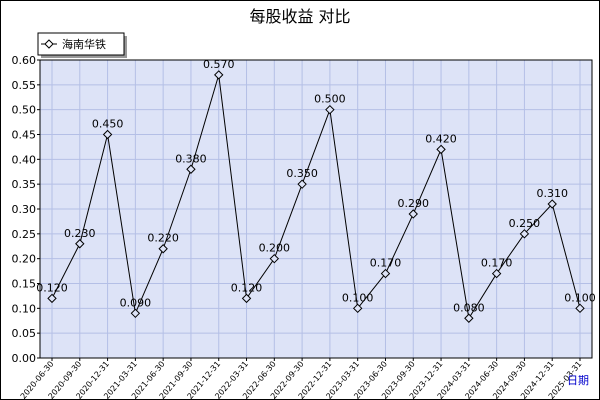 Image resolution: width=600 pixels, height=400 pixels. What do you see at coordinates (24, 60) in the screenshot?
I see `y-tick-label: 0.60` at bounding box center [24, 60].